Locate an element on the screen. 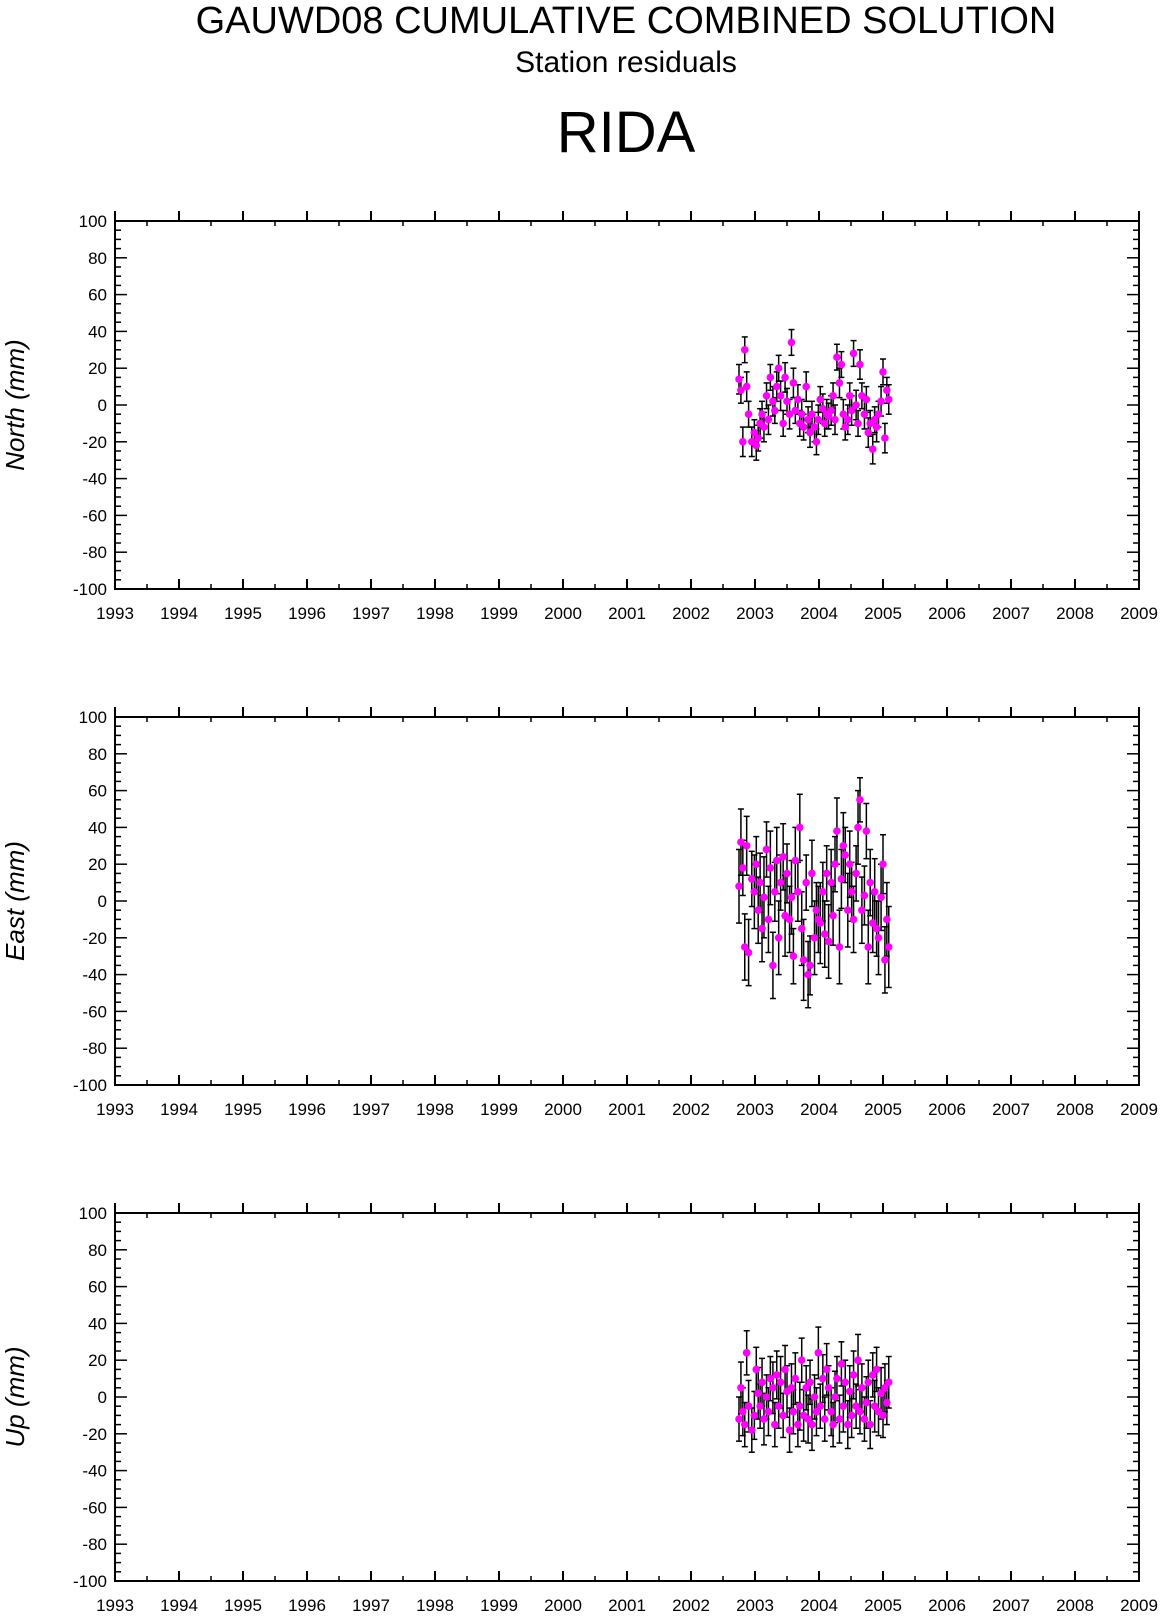  up-ytick-label: -60 is located at coordinates (94, 1507).